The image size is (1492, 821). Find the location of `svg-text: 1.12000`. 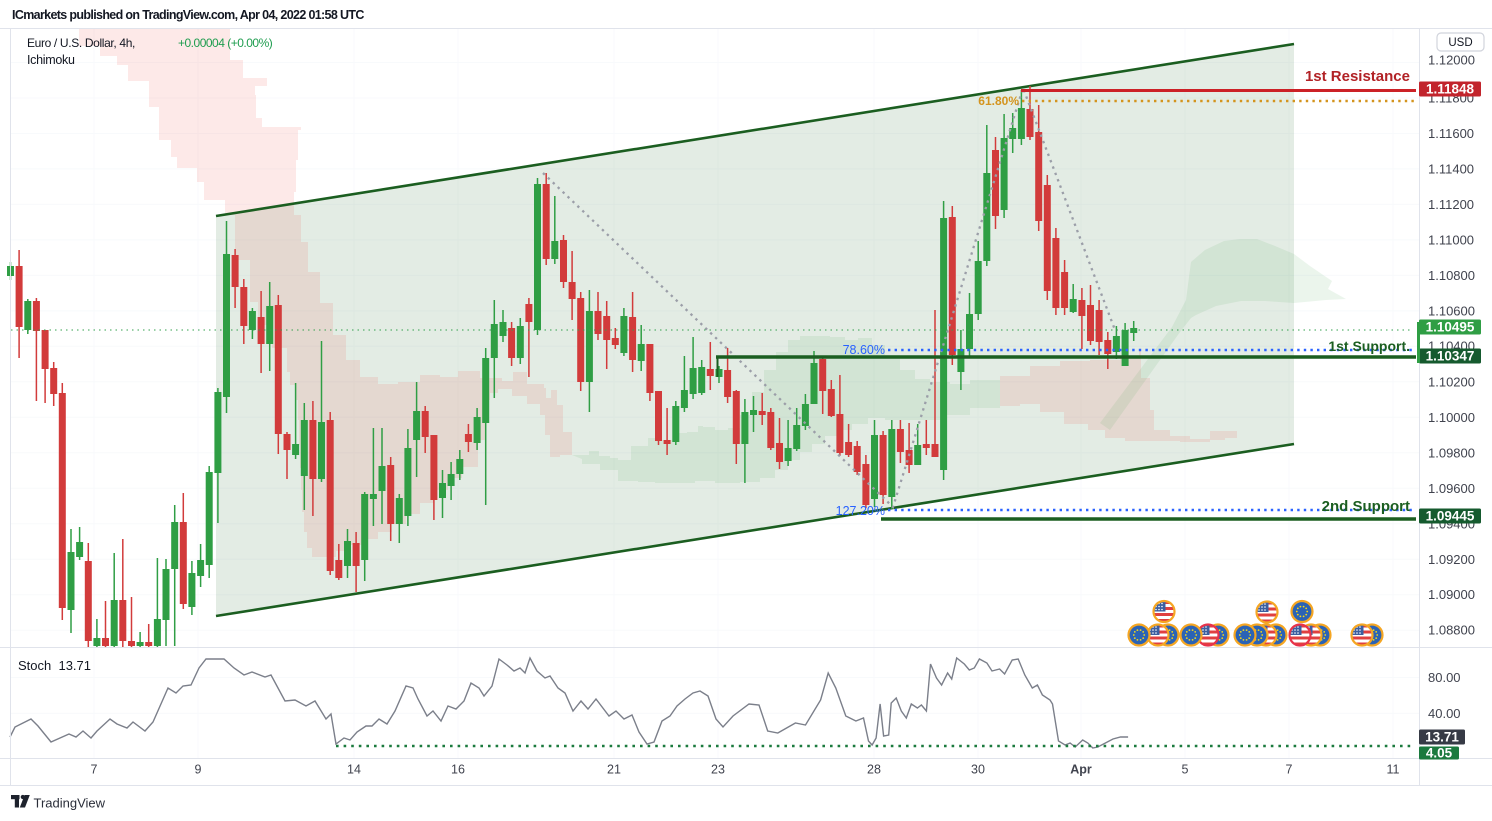

svg-text: 1.12000 is located at coordinates (1451, 60).